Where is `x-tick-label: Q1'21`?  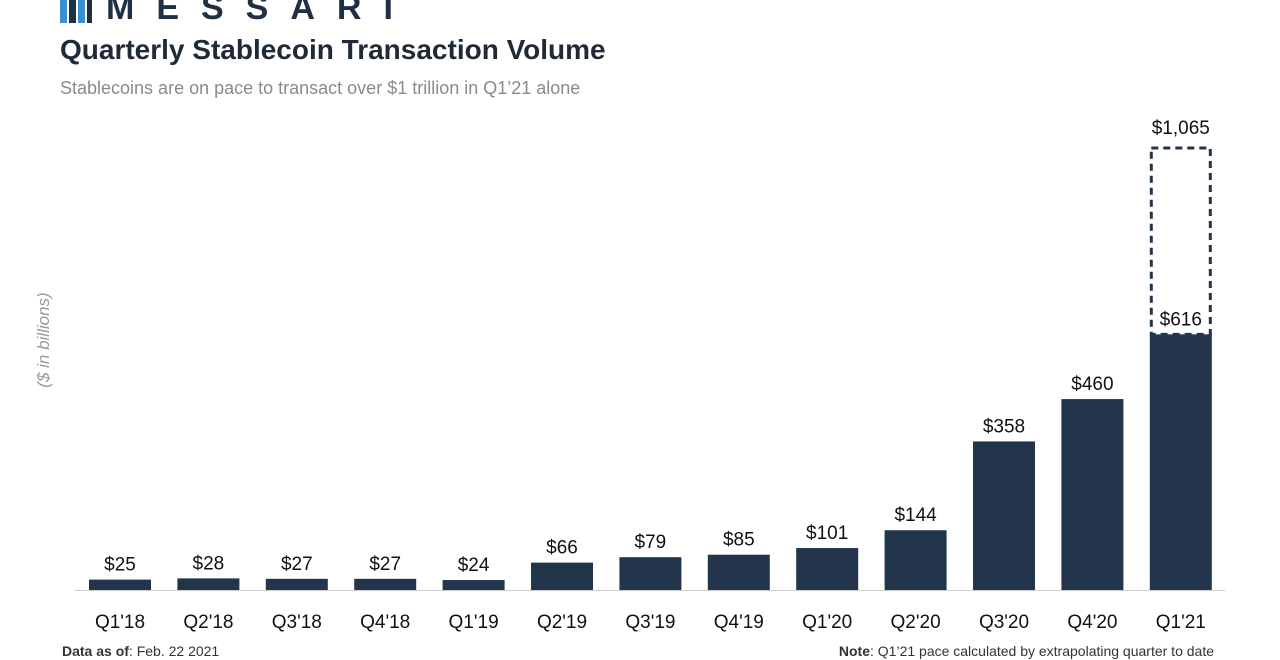
x-tick-label: Q1'21 is located at coordinates (1181, 622).